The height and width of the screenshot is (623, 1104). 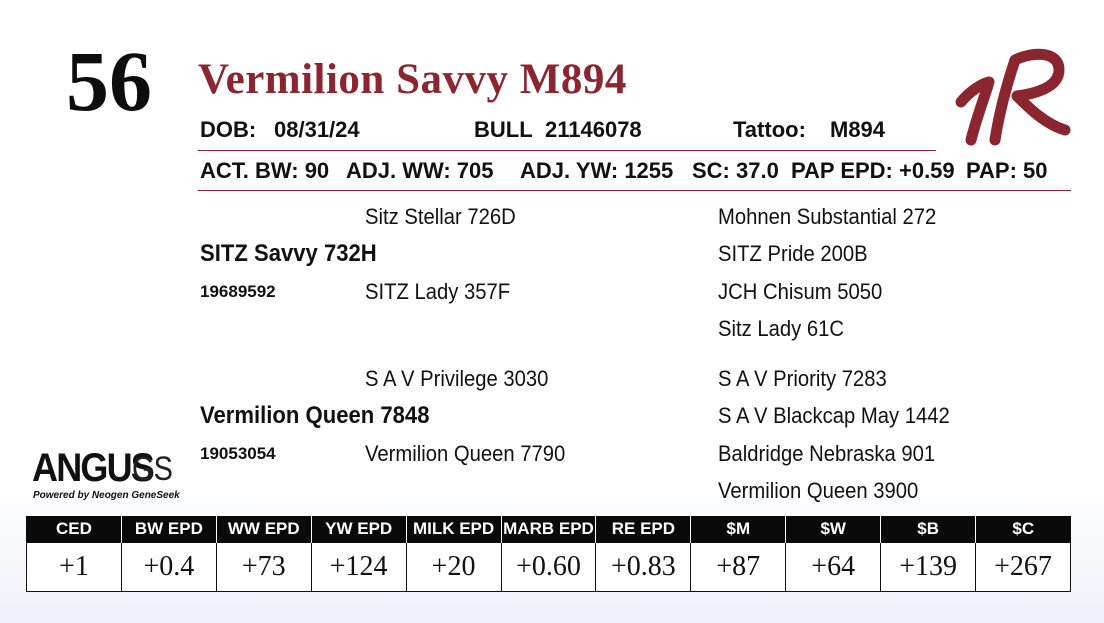 I want to click on dob-value: 08/31/24, so click(x=317, y=129).